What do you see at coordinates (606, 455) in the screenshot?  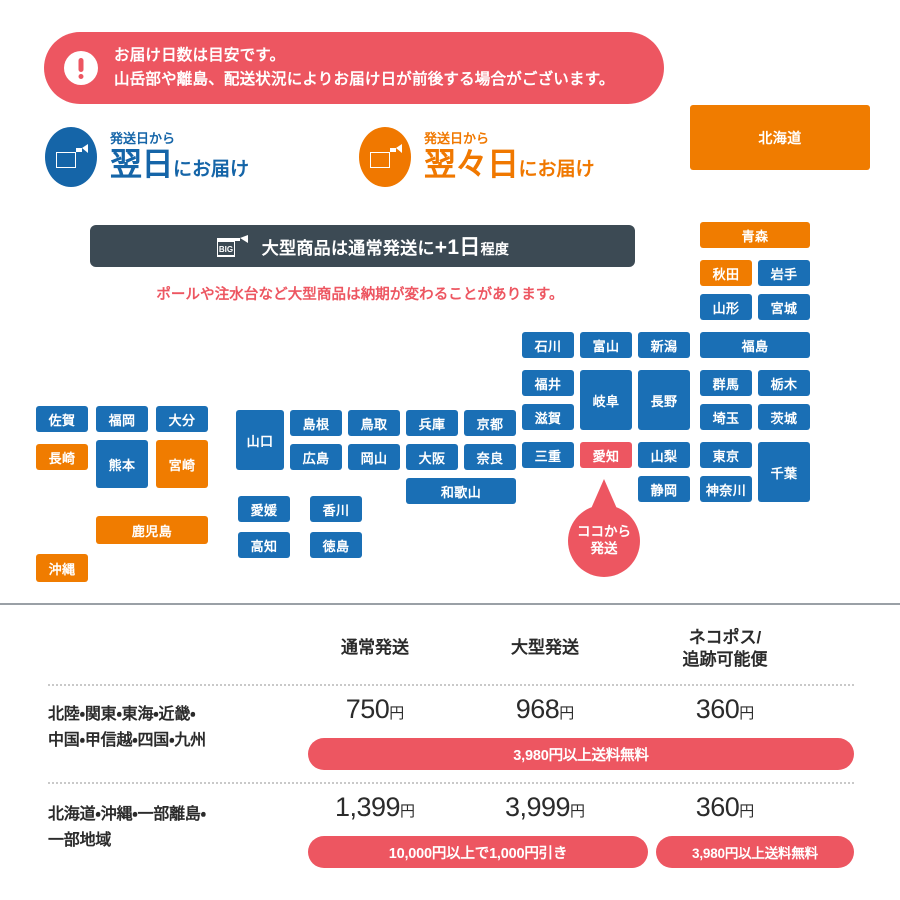 I see `prefecture-tile: 愛知` at bounding box center [606, 455].